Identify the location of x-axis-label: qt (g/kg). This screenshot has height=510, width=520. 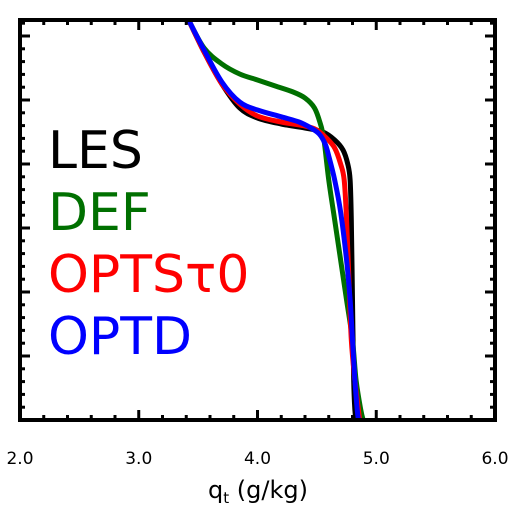
(258, 491).